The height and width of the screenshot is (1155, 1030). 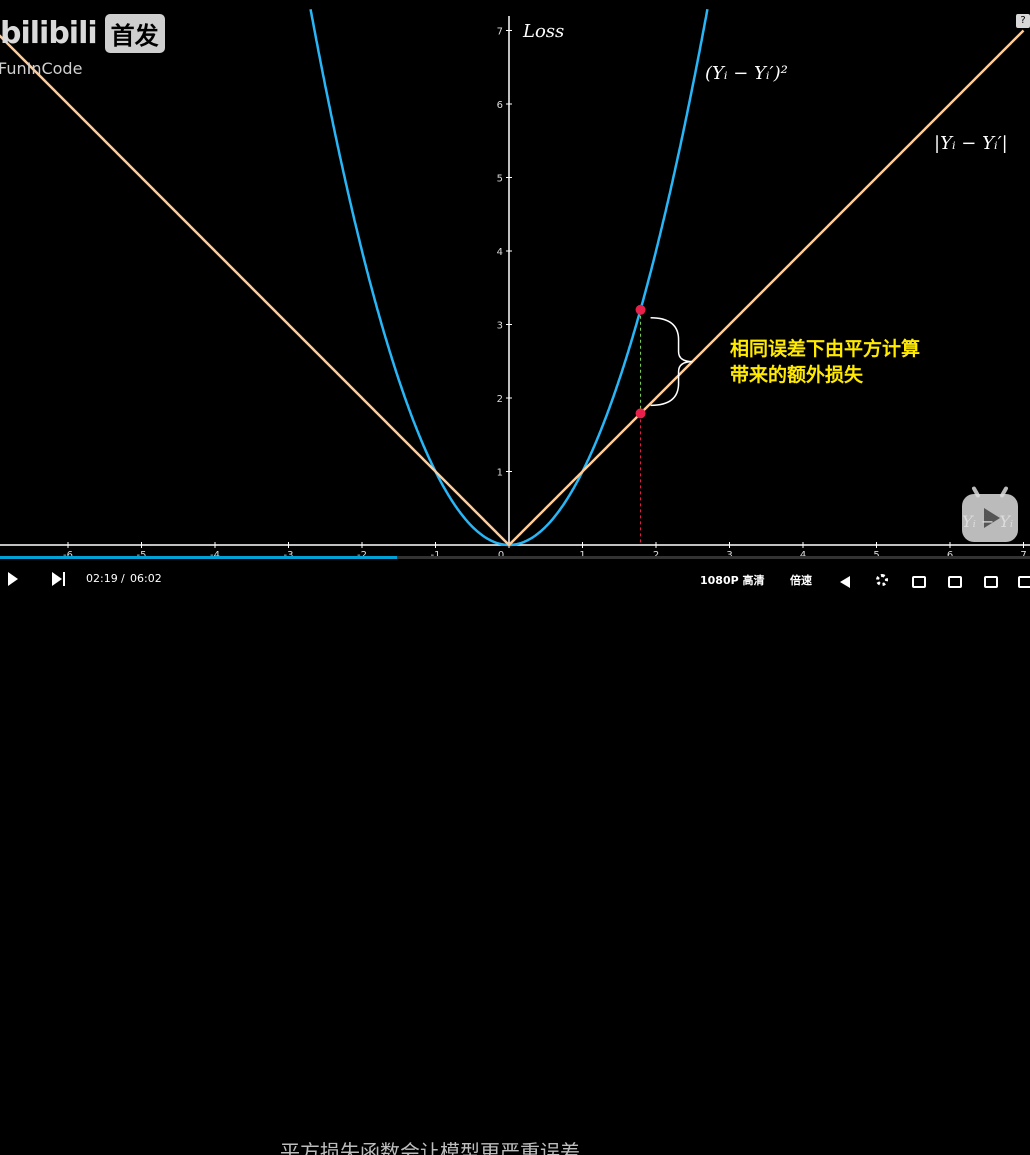 I want to click on x-tick-label: 6, so click(x=950, y=555).